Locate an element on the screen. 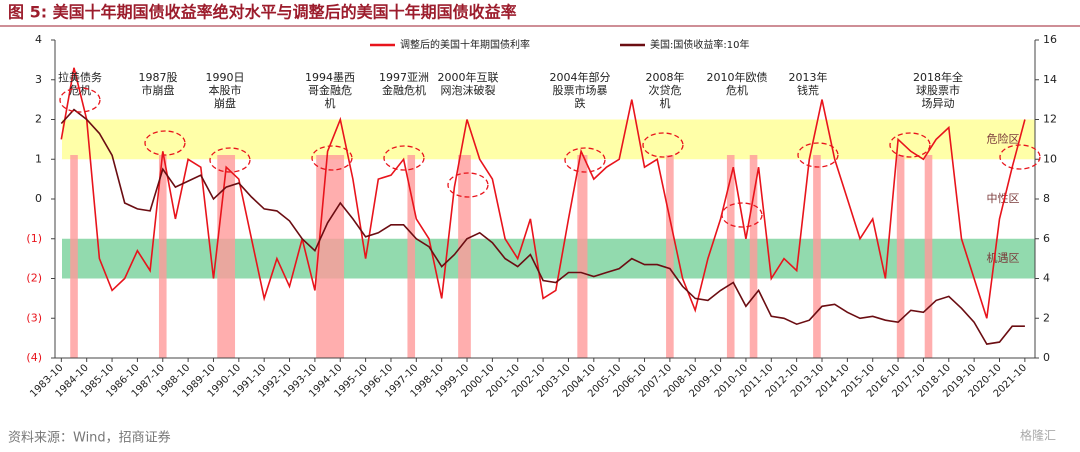 The height and width of the screenshot is (452, 1080). annotation: 1994墨西 is located at coordinates (330, 77).